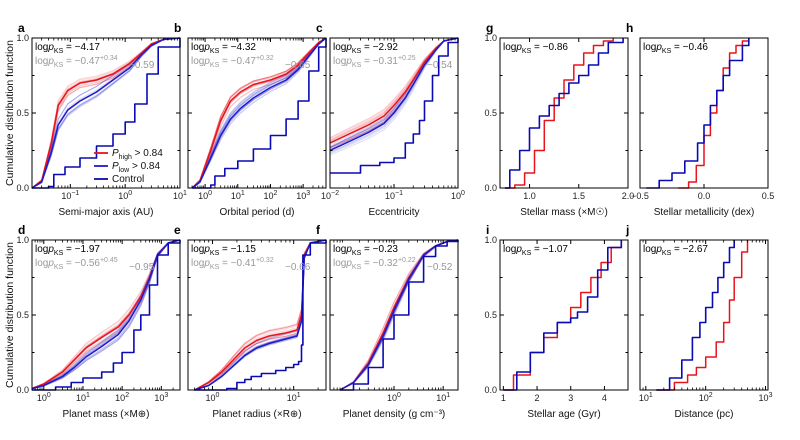  I want to click on ks-statistic: logpKS = −2.92, so click(365, 48).